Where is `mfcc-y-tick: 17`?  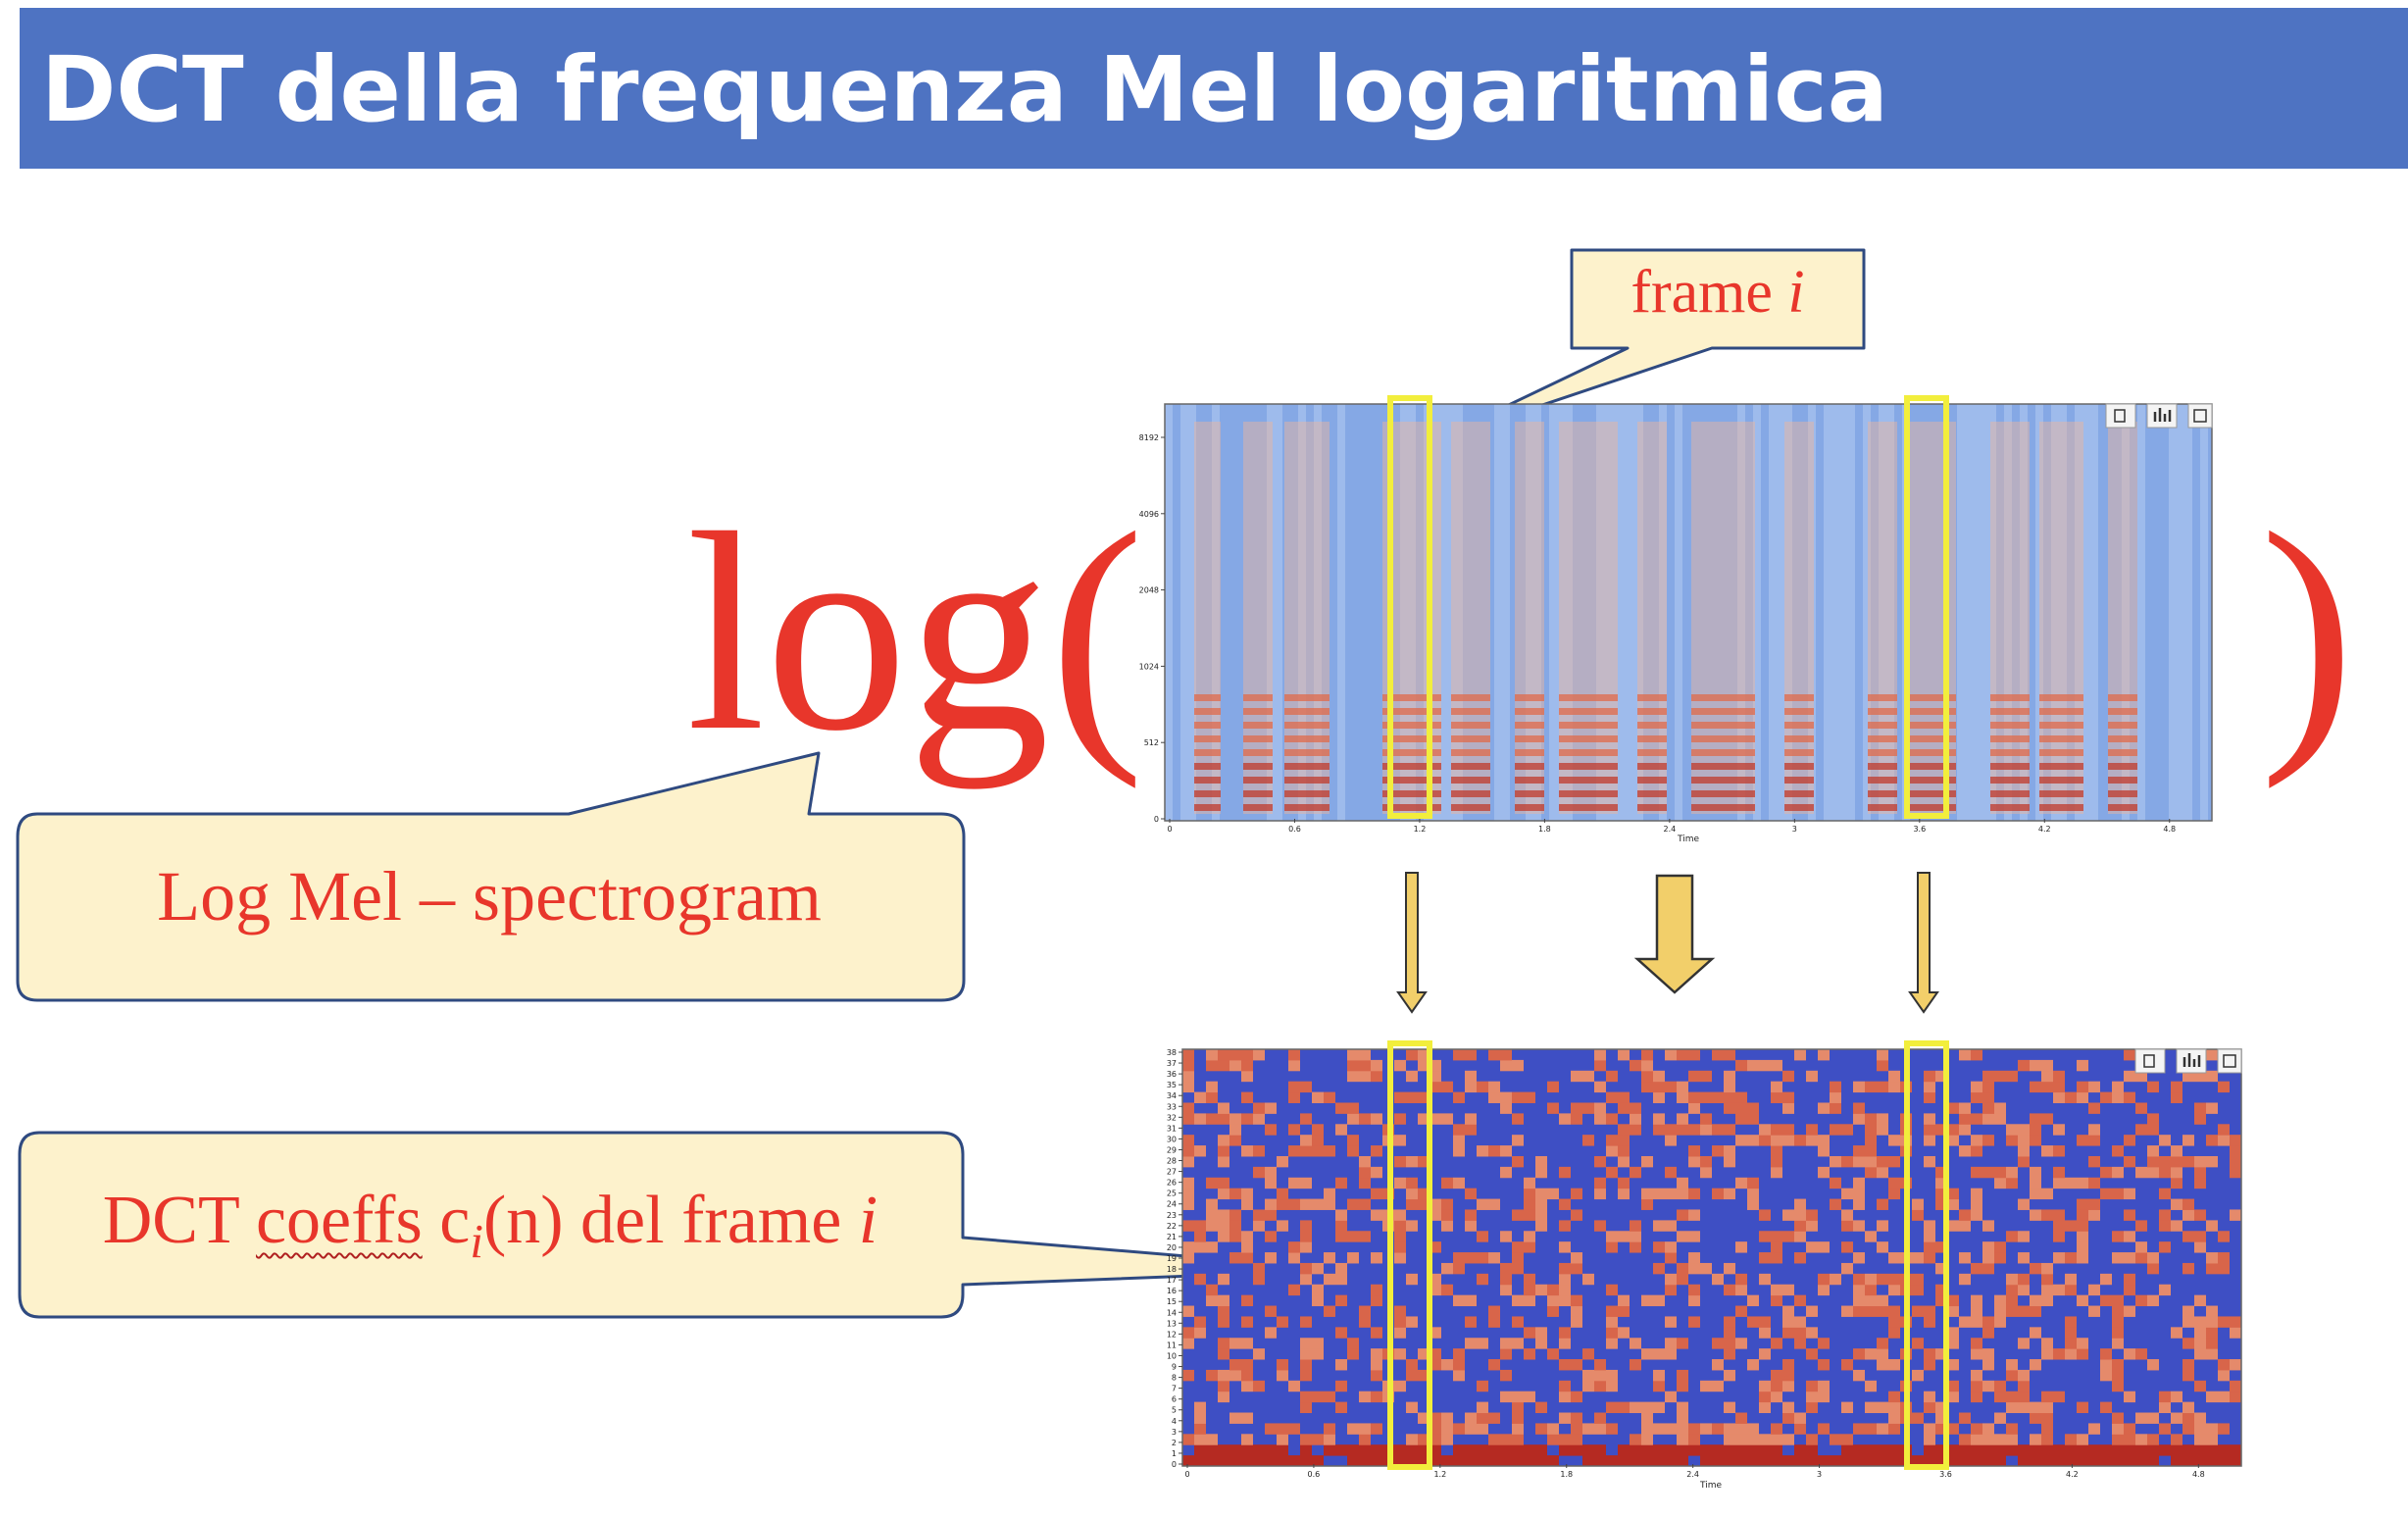 mfcc-y-tick: 17 is located at coordinates (1172, 1280).